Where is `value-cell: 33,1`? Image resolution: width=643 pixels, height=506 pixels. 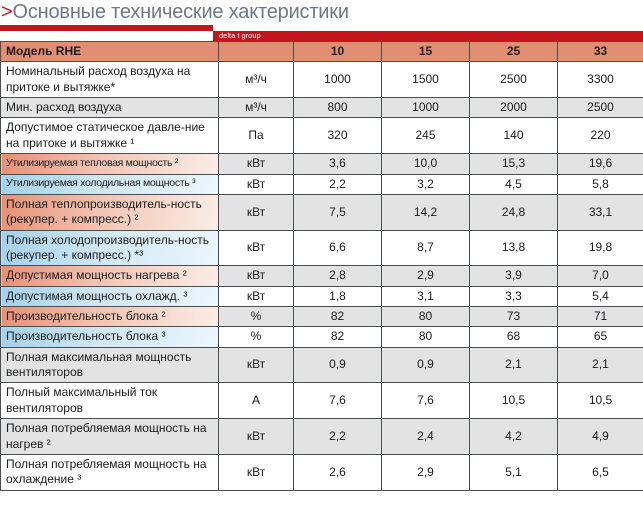 value-cell: 33,1 is located at coordinates (600, 212).